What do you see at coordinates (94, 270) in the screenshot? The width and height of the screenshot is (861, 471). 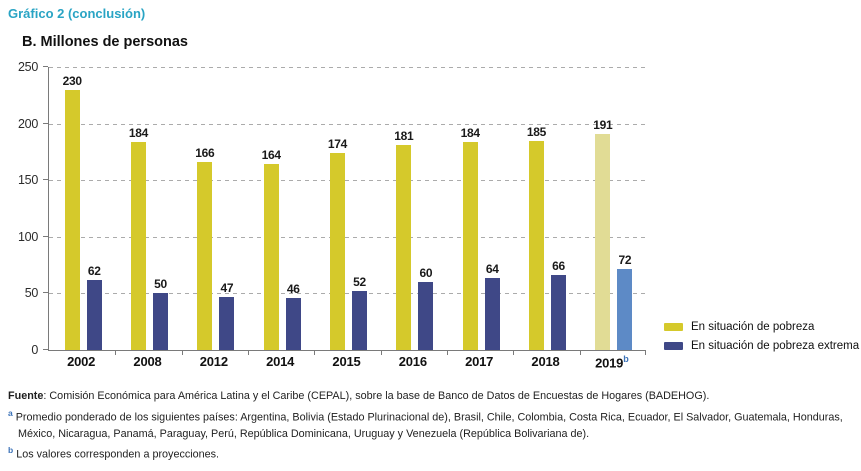 I see `bar-value-label: 62` at bounding box center [94, 270].